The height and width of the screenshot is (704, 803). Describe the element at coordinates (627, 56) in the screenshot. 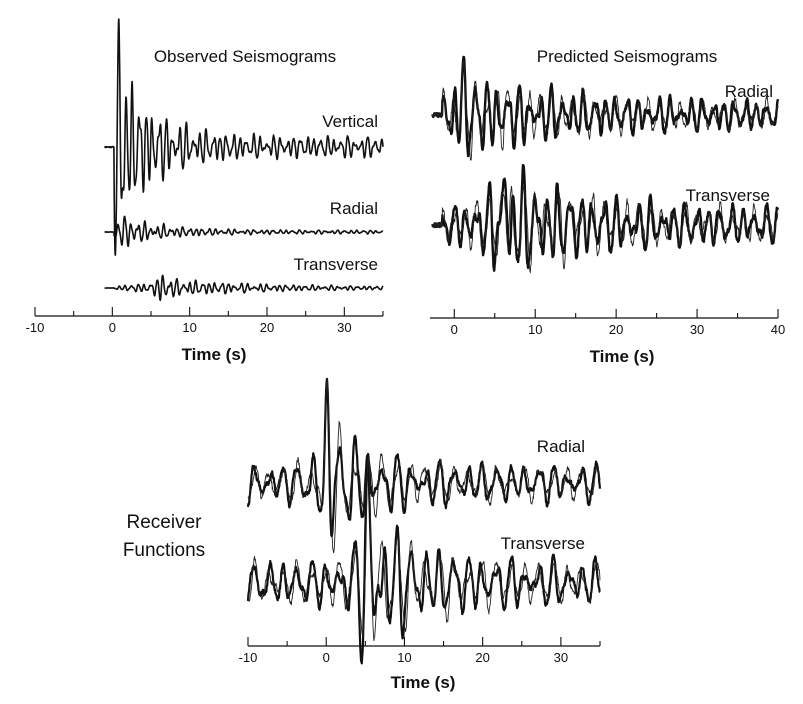

I see `panel-title: Predicted Seismograms` at that location.